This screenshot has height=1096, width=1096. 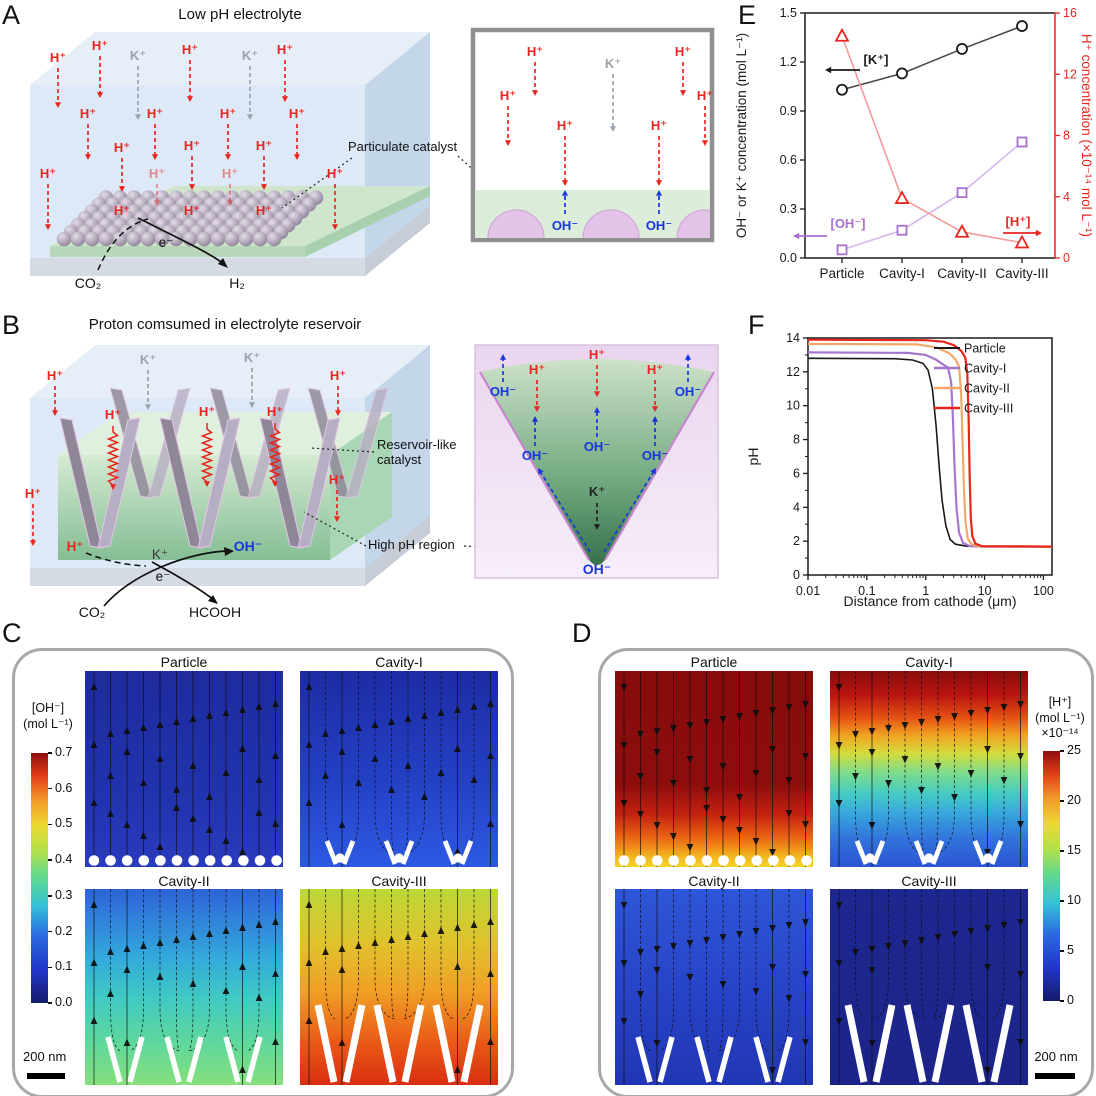 What do you see at coordinates (48, 716) in the screenshot?
I see `colorbar-c-title: [OH⁻] (mol L⁻¹)` at bounding box center [48, 716].